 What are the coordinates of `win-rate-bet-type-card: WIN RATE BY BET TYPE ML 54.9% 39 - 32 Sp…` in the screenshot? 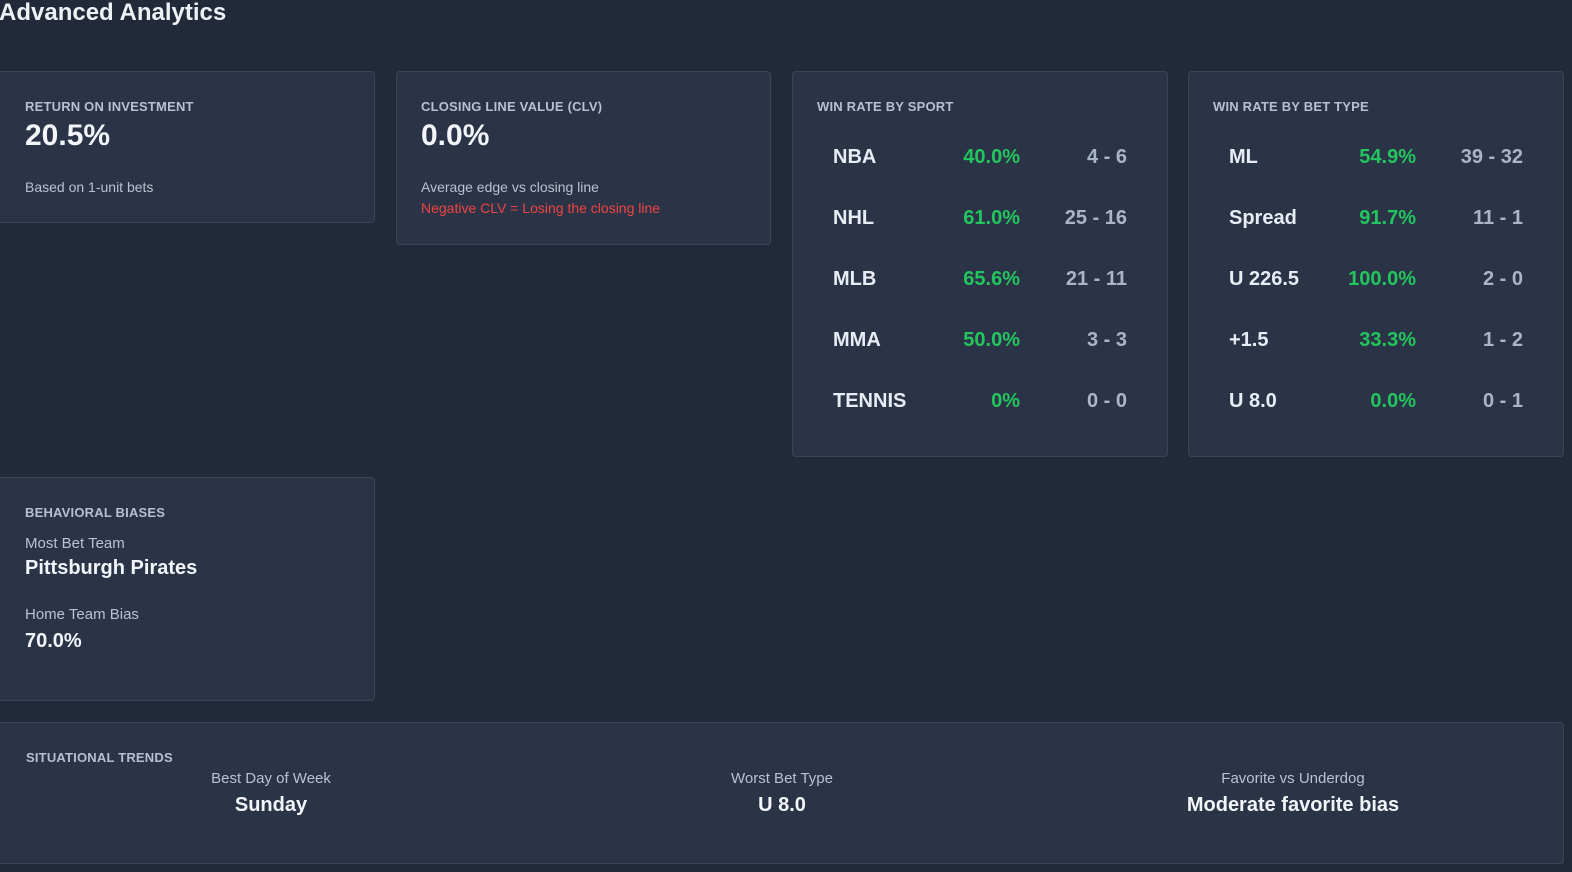 It's located at (1376, 264).